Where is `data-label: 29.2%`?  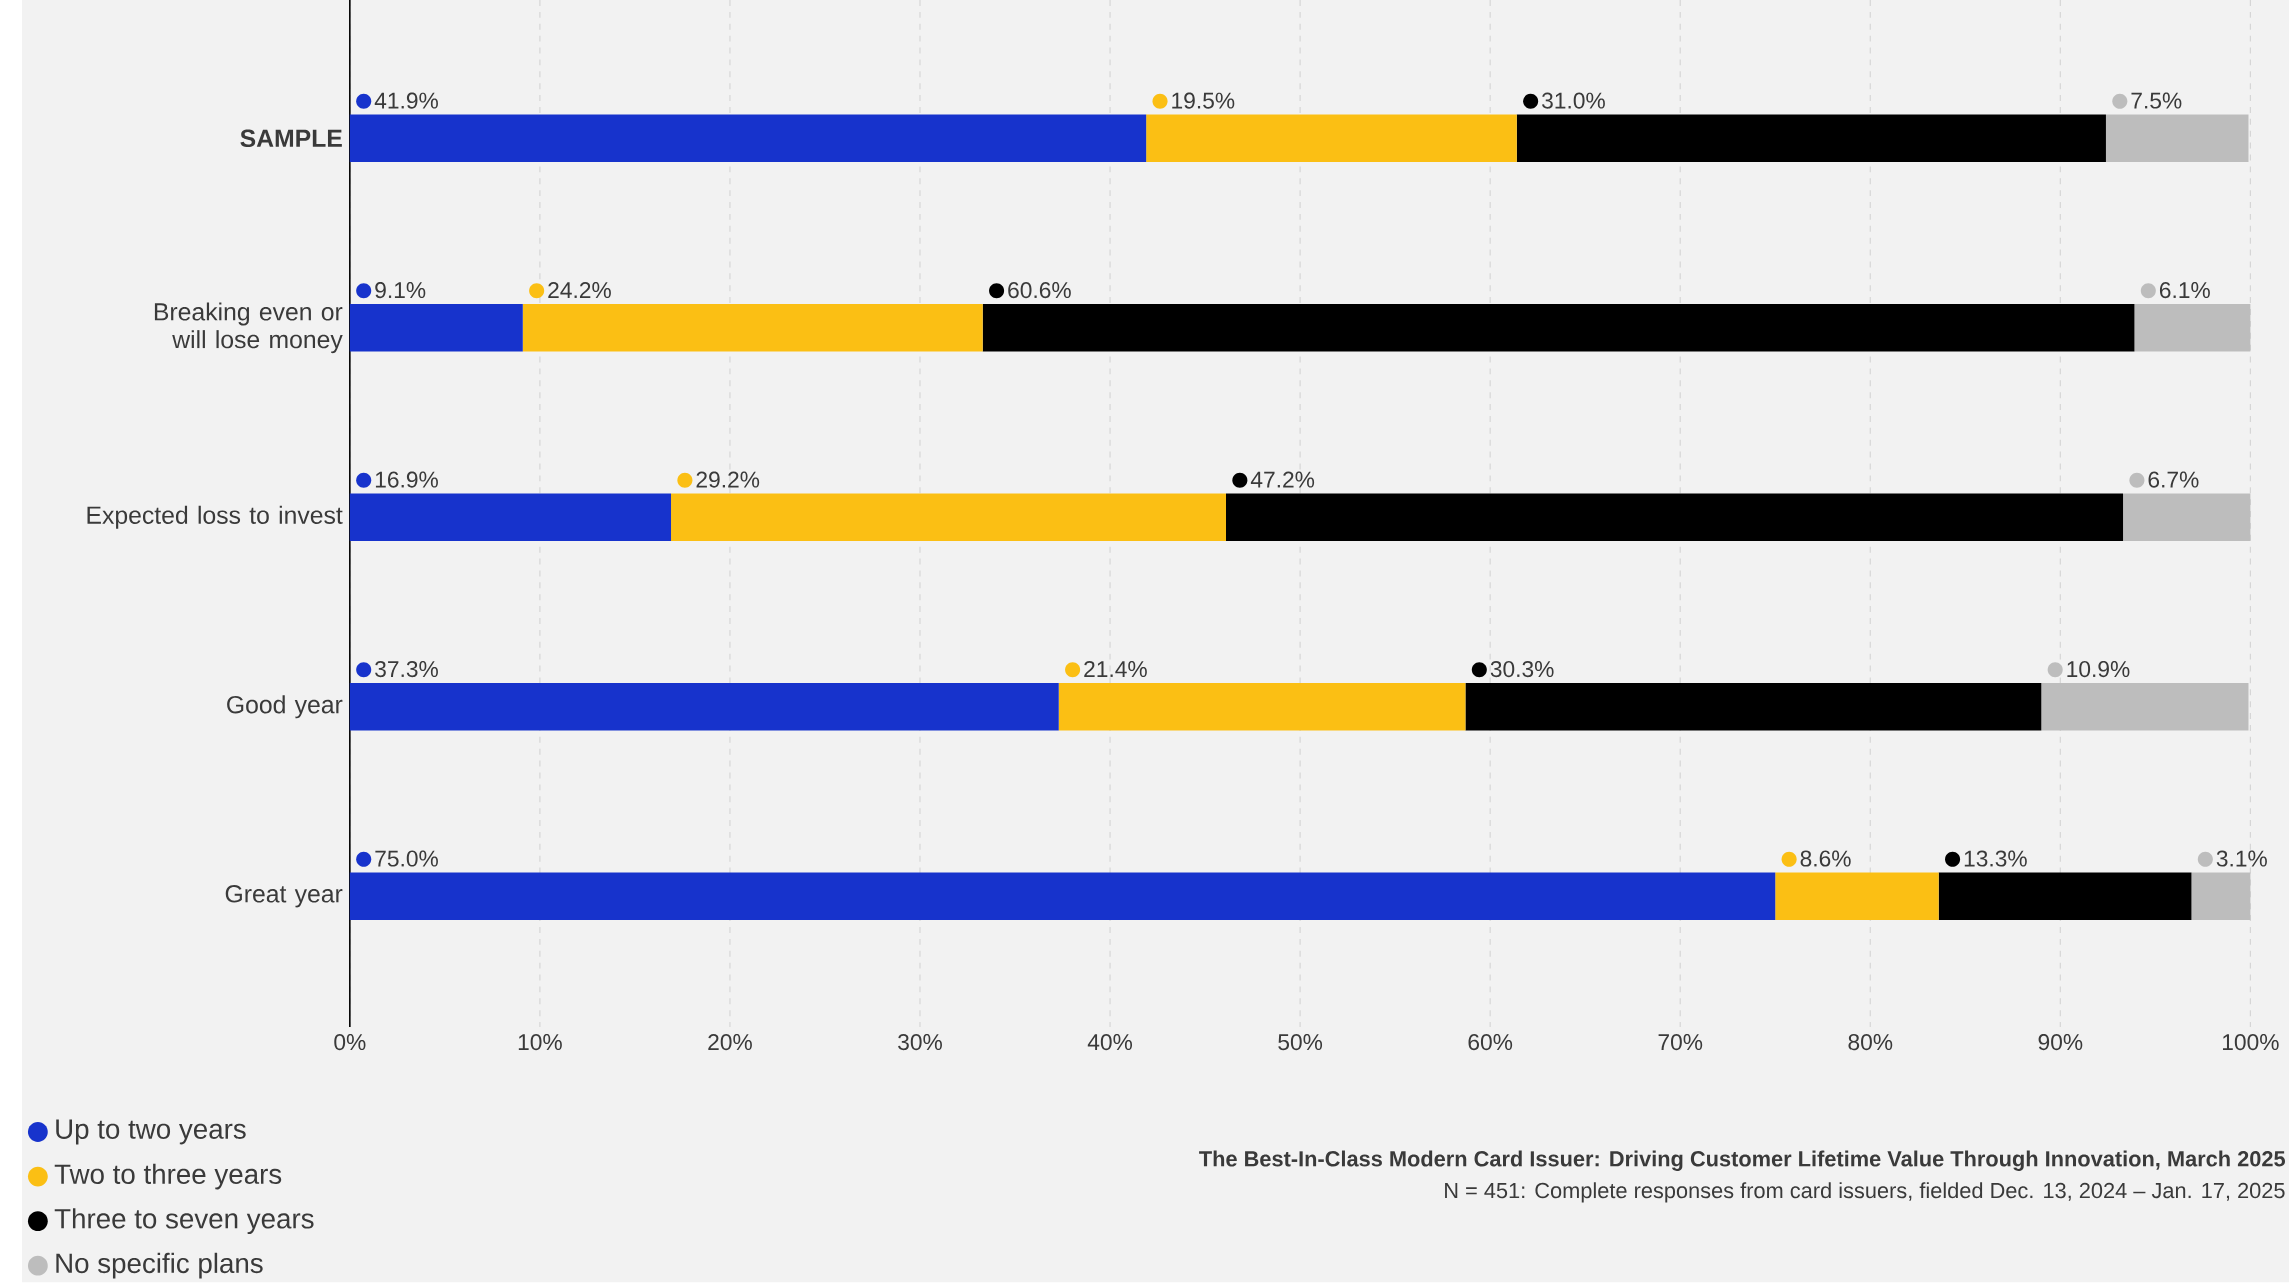
data-label: 29.2% is located at coordinates (728, 479).